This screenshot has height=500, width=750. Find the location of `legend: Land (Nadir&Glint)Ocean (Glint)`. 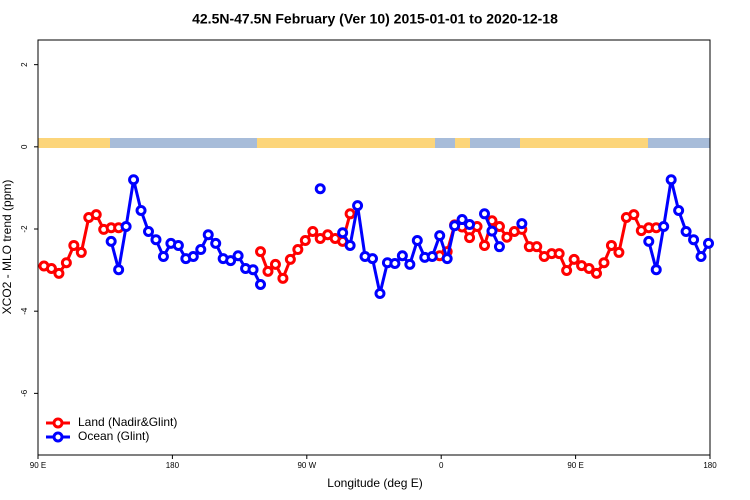

legend: Land (Nadir&Glint)Ocean (Glint) is located at coordinates (111, 429).